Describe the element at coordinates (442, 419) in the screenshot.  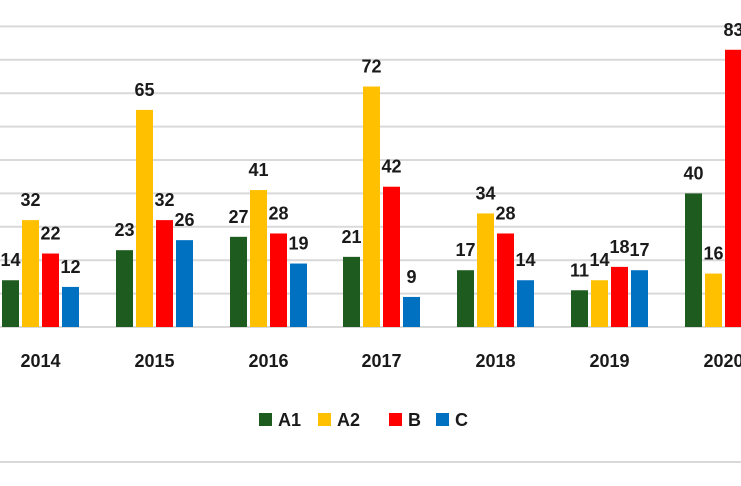
I see `legend-swatch-c` at that location.